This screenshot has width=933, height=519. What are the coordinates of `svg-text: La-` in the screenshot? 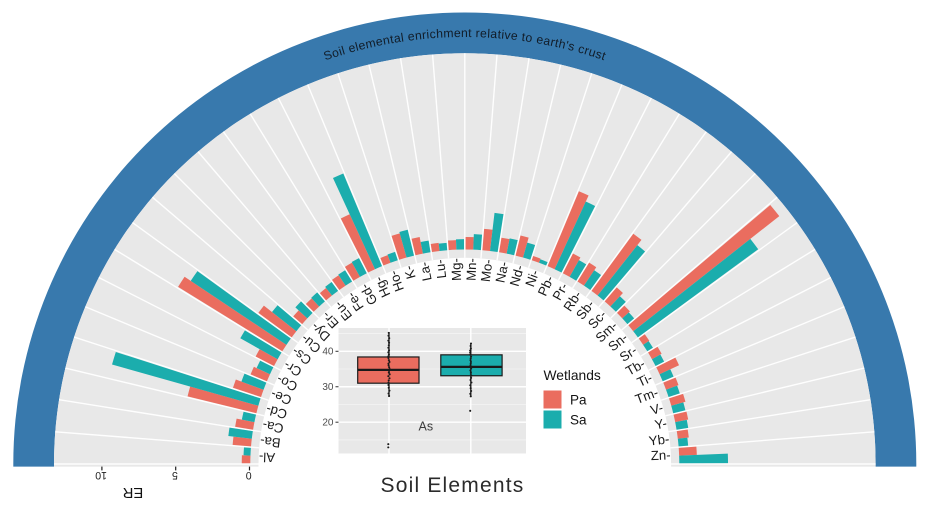 It's located at (425, 272).